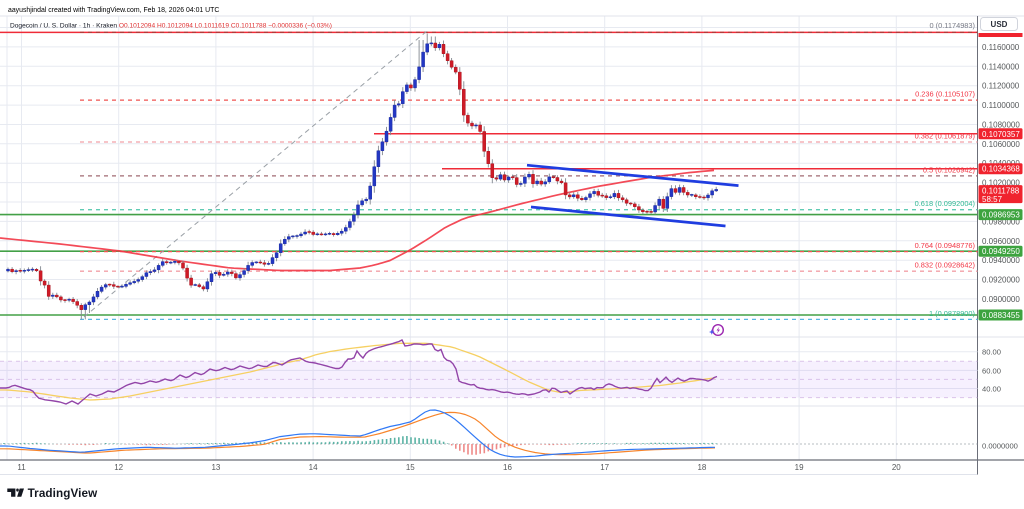 The image size is (1024, 509). Describe the element at coordinates (896, 467) in the screenshot. I see `svg-text: 20` at that location.